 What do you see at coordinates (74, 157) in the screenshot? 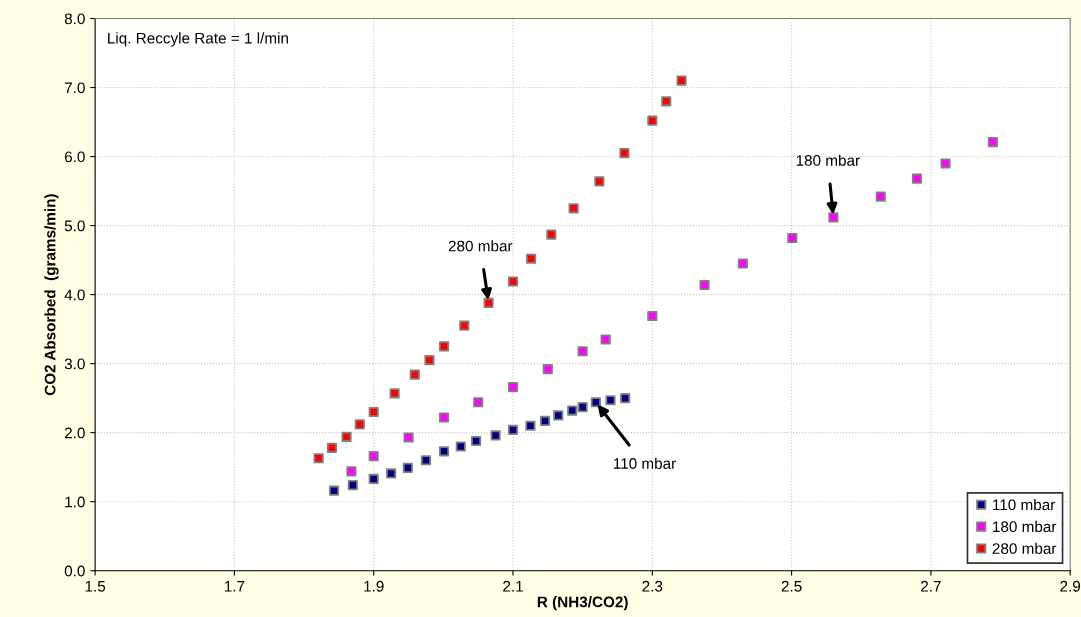
I see `y-tick-label: 6.0` at bounding box center [74, 157].